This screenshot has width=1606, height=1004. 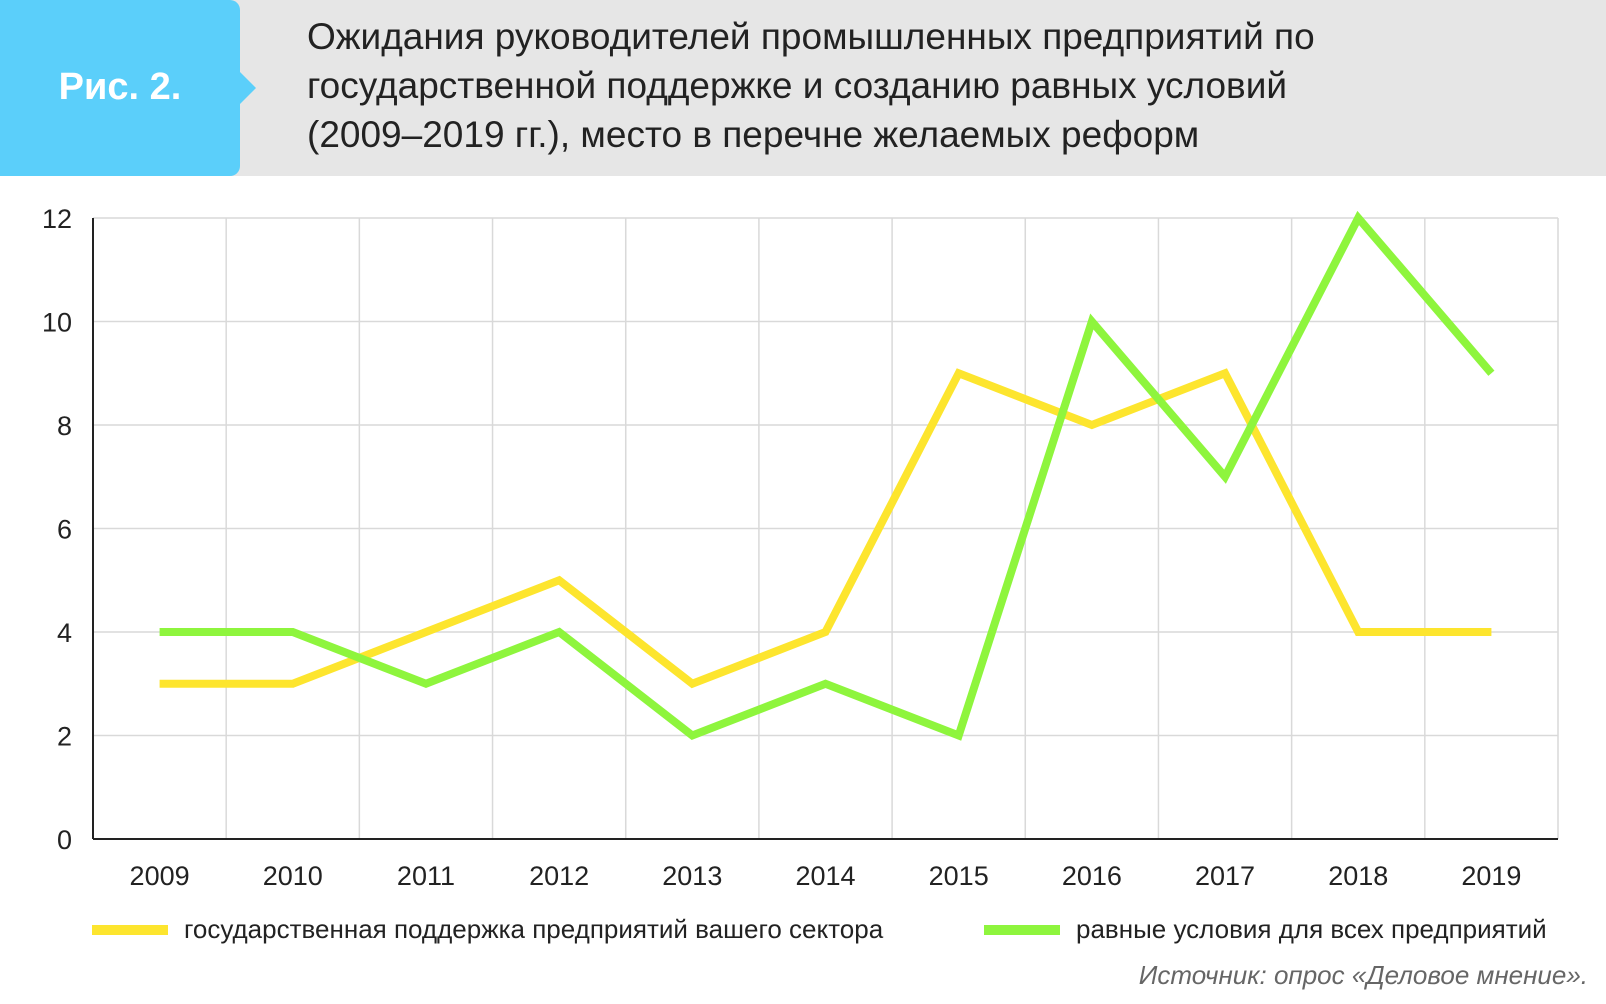 I want to click on y-tick-label: 8, so click(x=64, y=426).